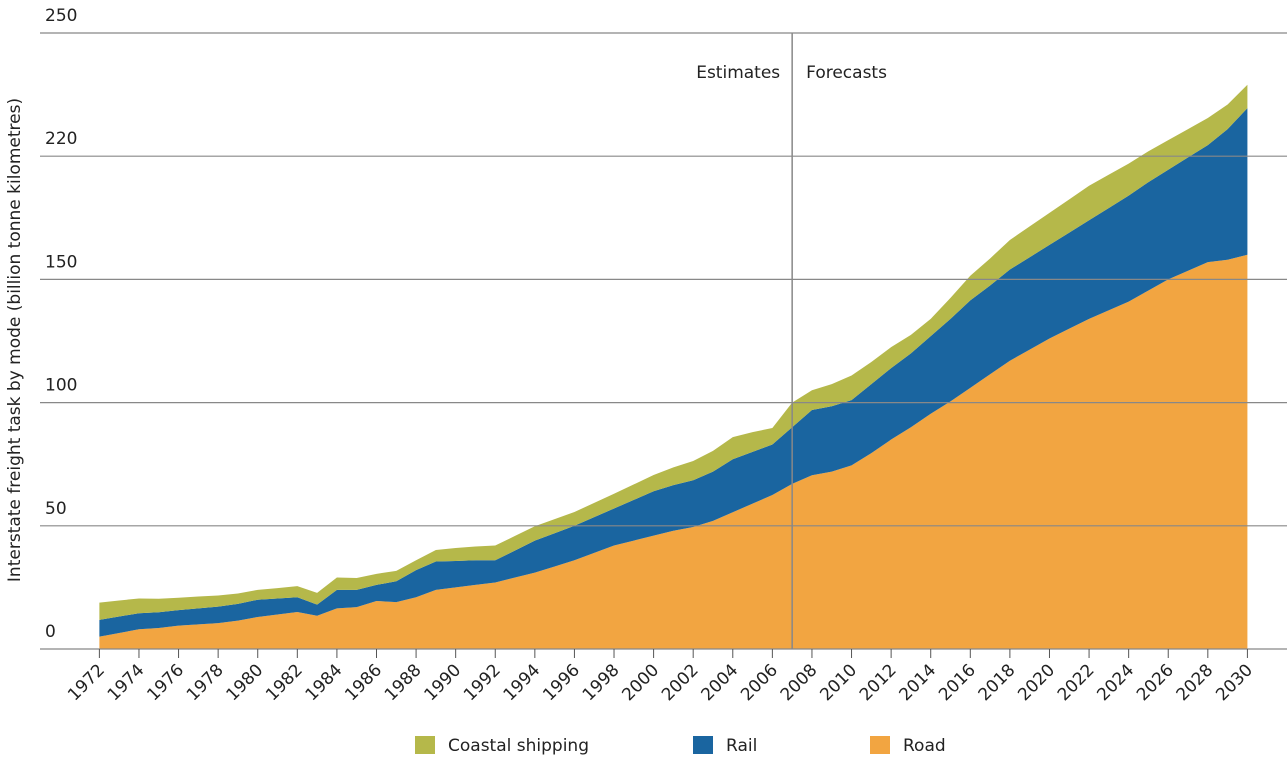 Image resolution: width=1287 pixels, height=760 pixels. I want to click on x-tick-label: 2022, so click(1076, 682).